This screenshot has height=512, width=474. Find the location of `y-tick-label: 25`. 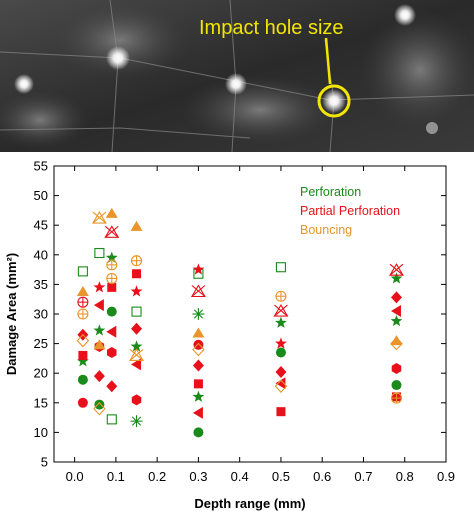

y-tick-label: 25 is located at coordinates (41, 343).